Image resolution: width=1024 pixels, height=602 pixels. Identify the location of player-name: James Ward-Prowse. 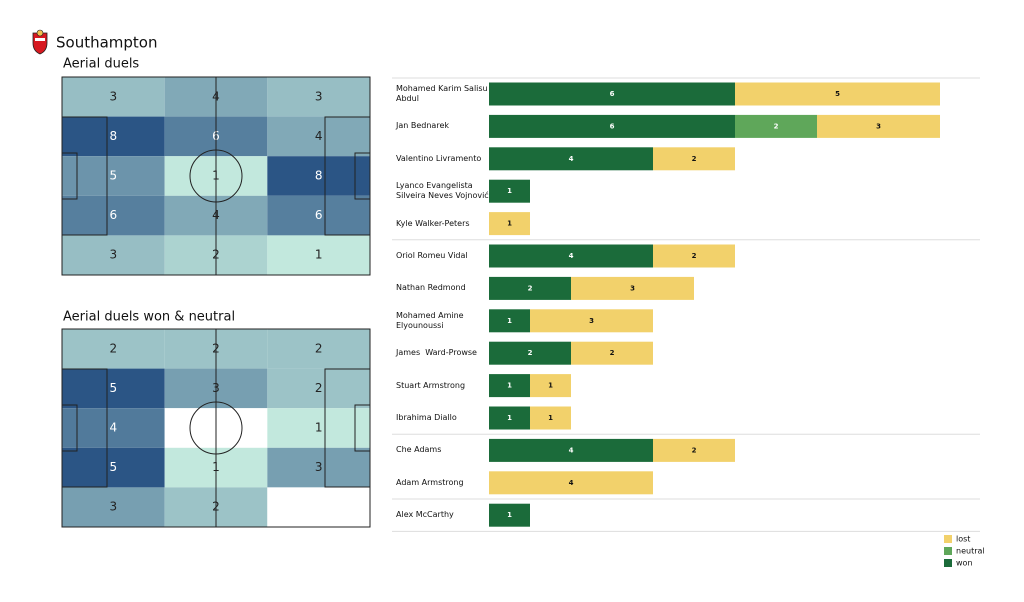
(436, 353).